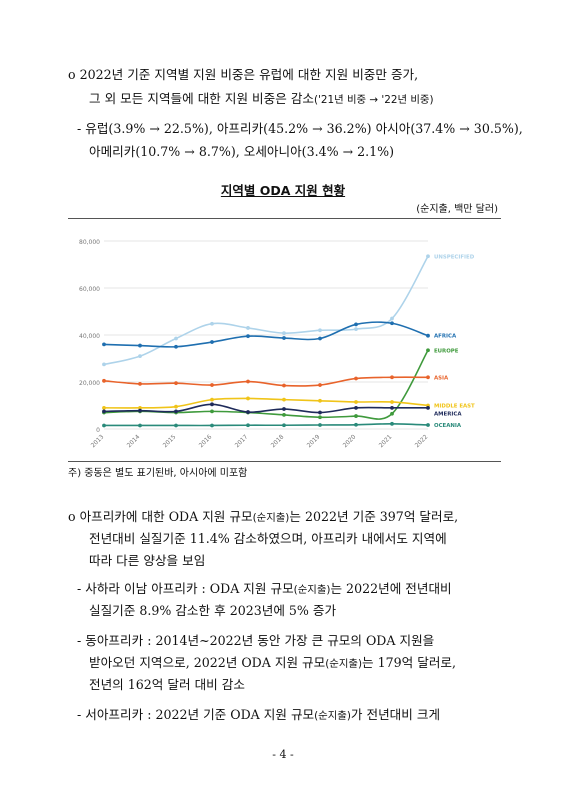  I want to click on x-tick-label: 2016, so click(206, 441).